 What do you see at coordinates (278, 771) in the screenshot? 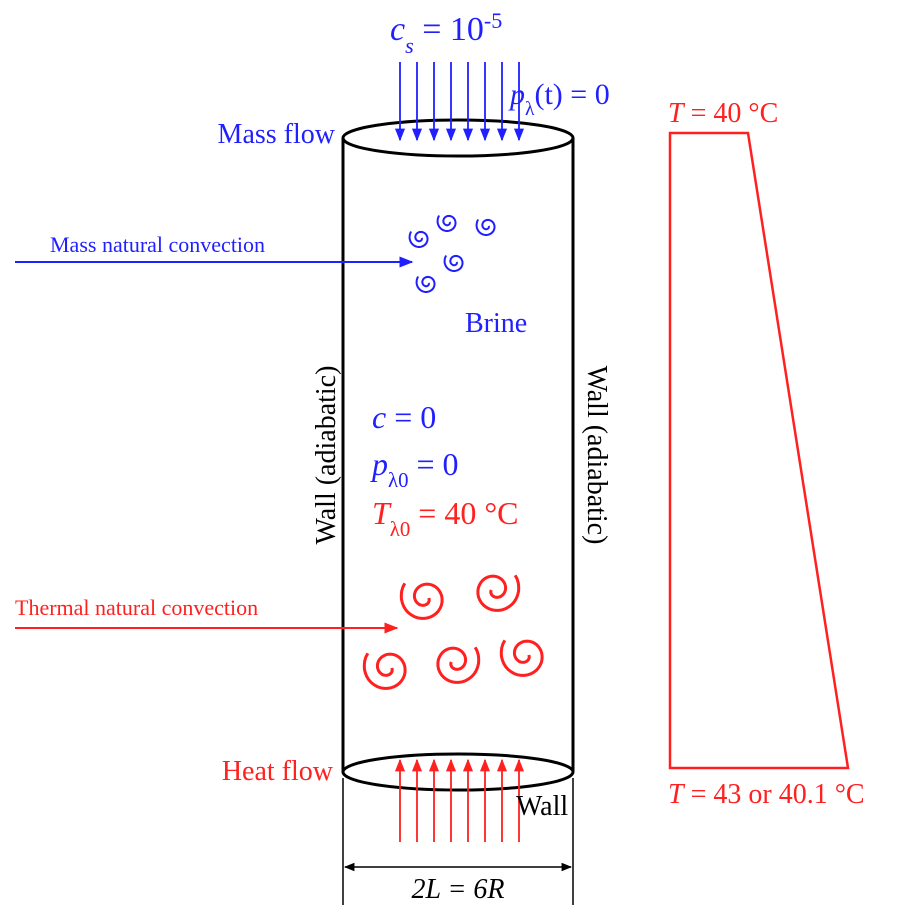
I see `heat-flow-label: Heat flow` at bounding box center [278, 771].